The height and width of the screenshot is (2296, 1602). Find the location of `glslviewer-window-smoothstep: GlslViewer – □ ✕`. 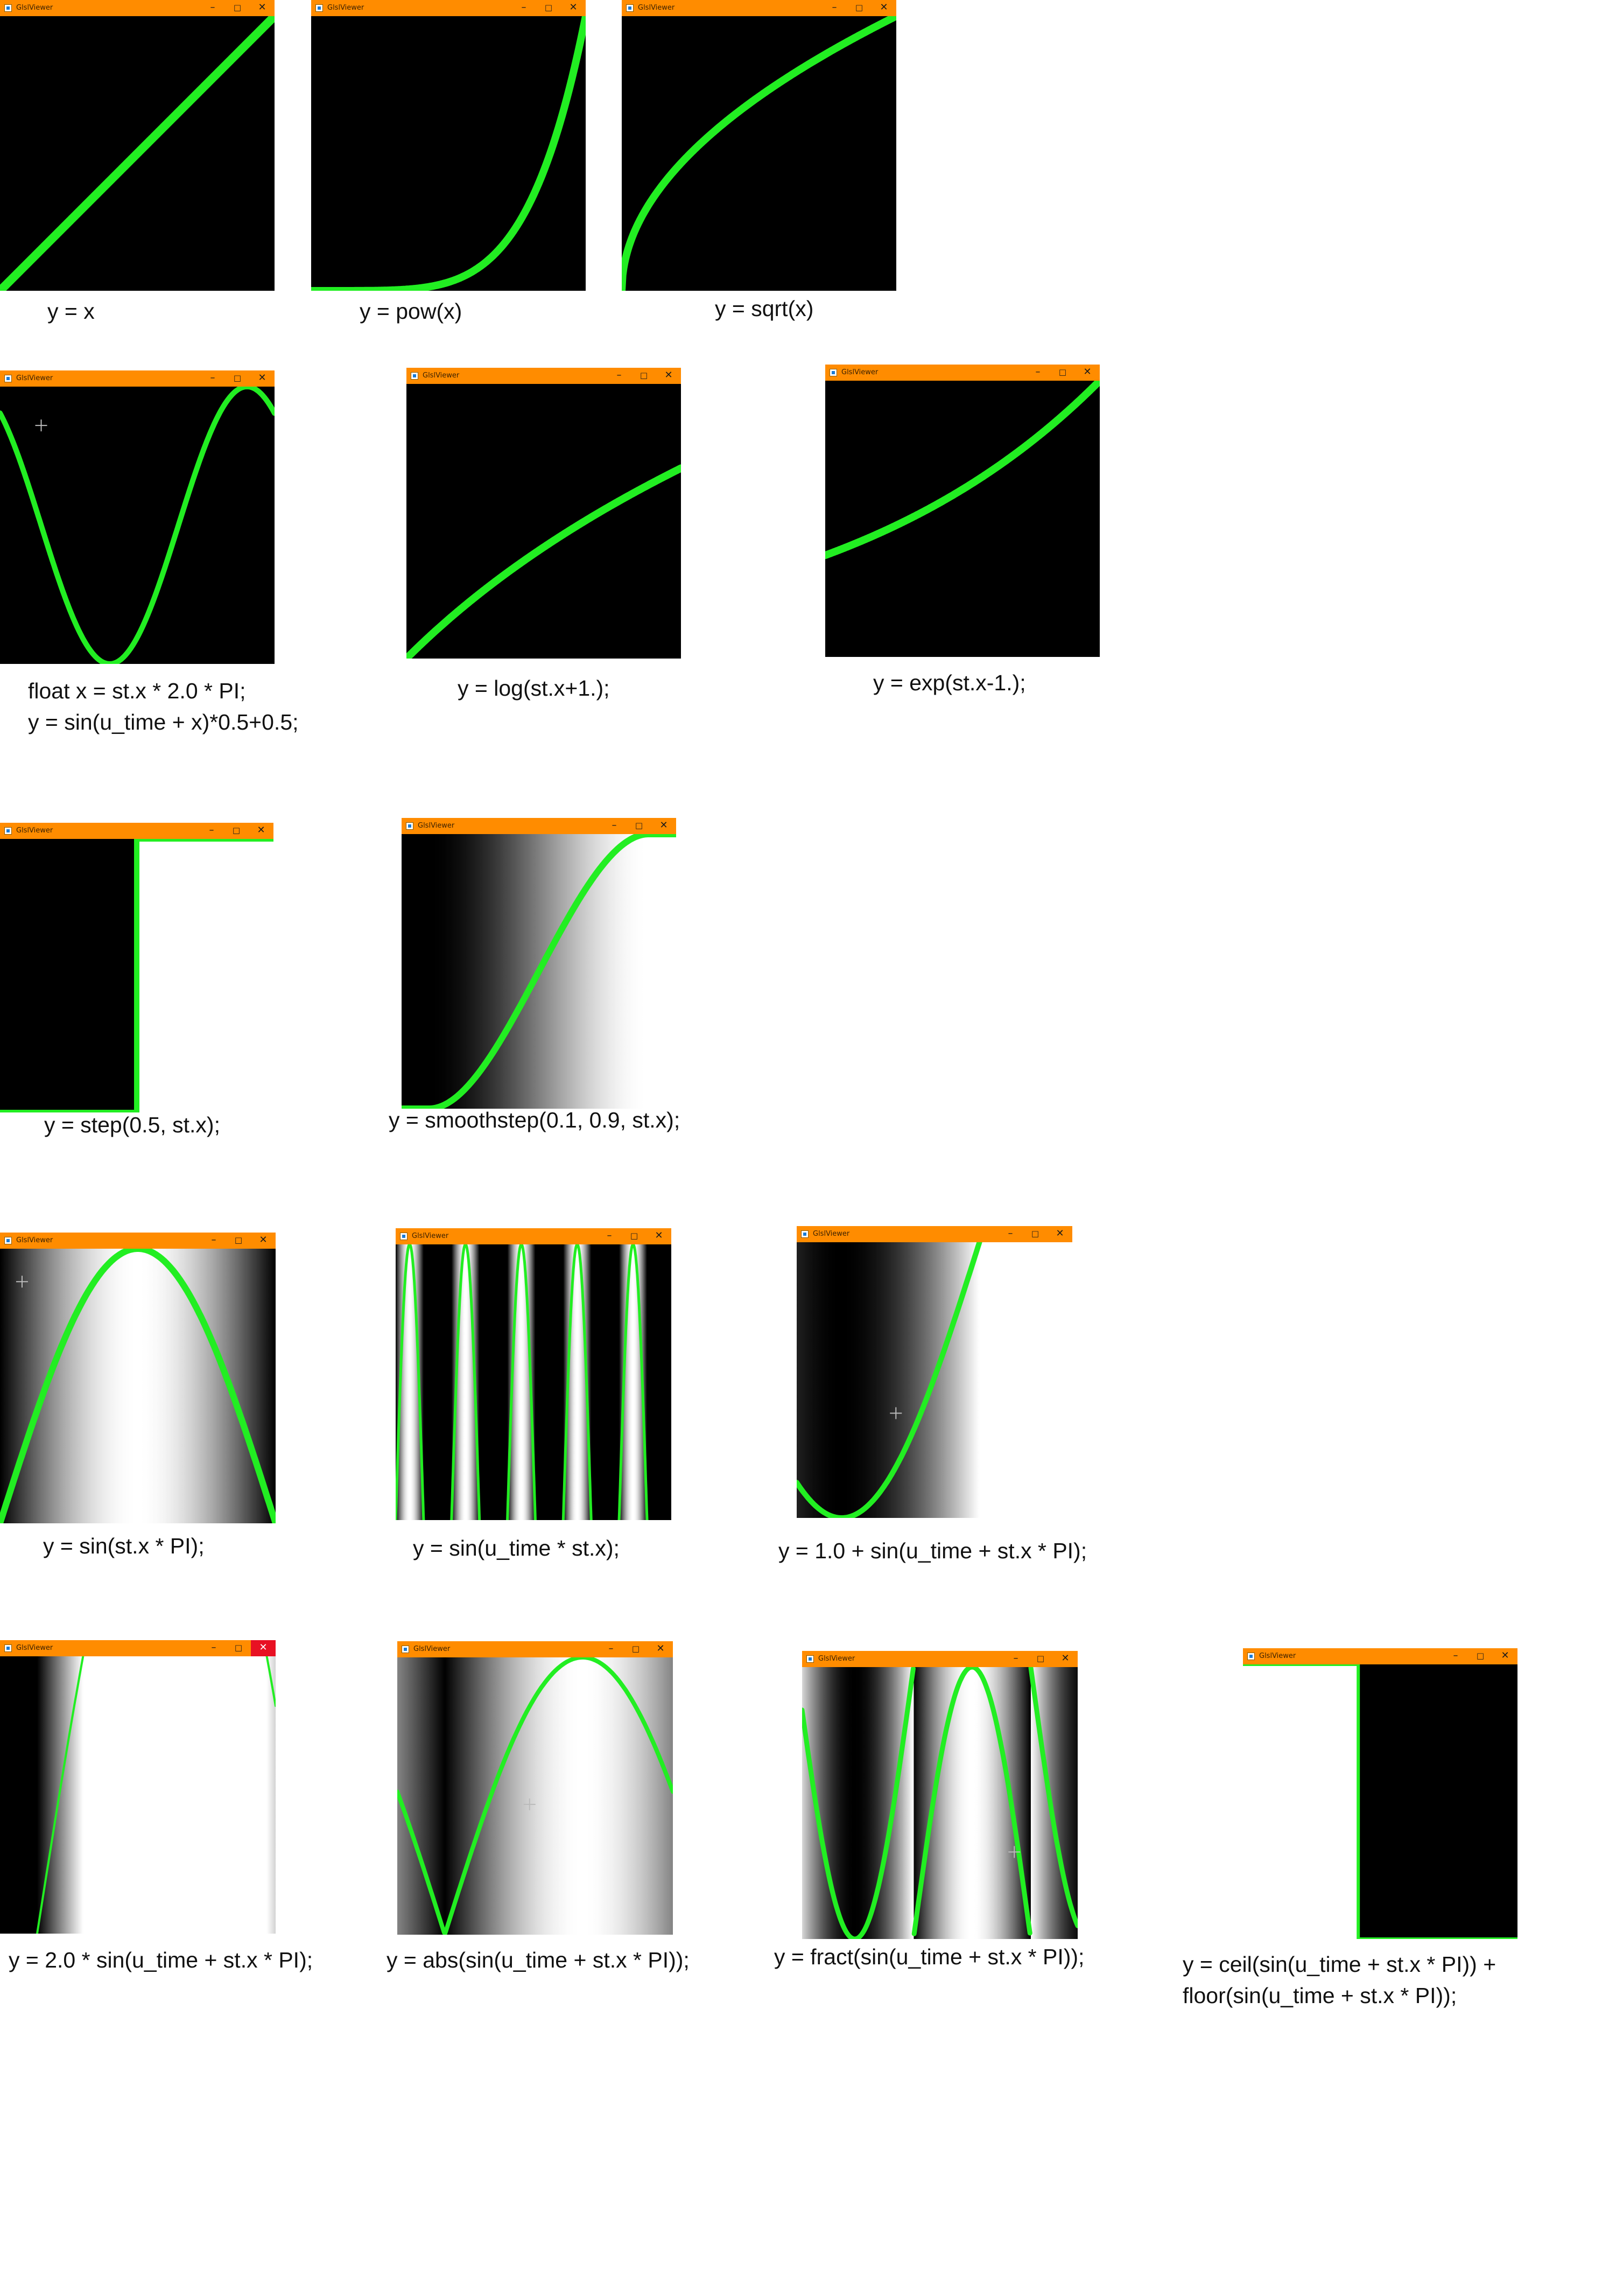

glslviewer-window-smoothstep: GlslViewer – □ ✕ is located at coordinates (539, 963).